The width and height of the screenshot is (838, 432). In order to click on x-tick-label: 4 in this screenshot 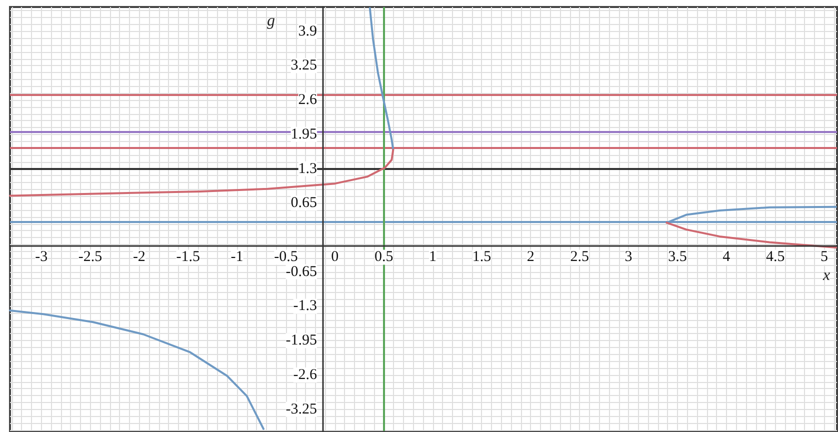, I will do `click(726, 257)`.